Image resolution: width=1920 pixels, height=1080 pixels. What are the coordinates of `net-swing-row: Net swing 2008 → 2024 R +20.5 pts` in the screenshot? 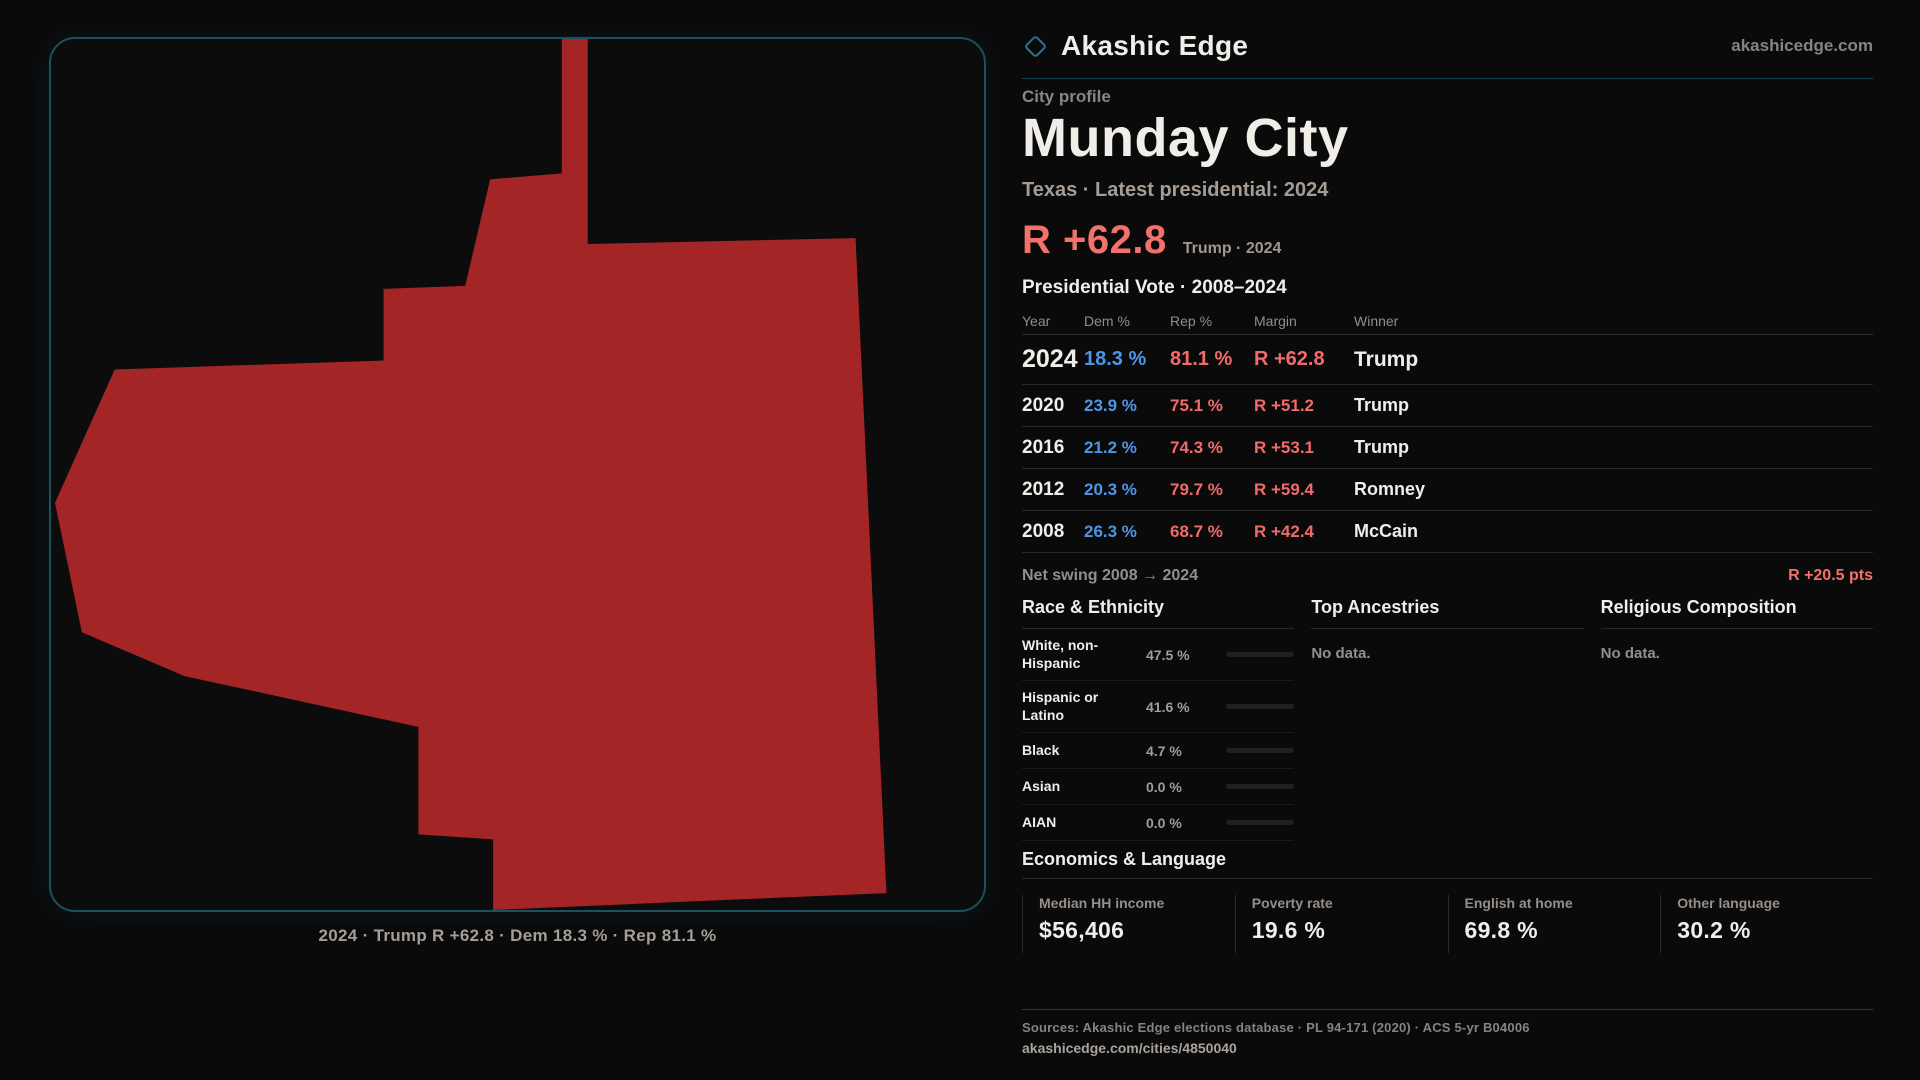 It's located at (1447, 576).